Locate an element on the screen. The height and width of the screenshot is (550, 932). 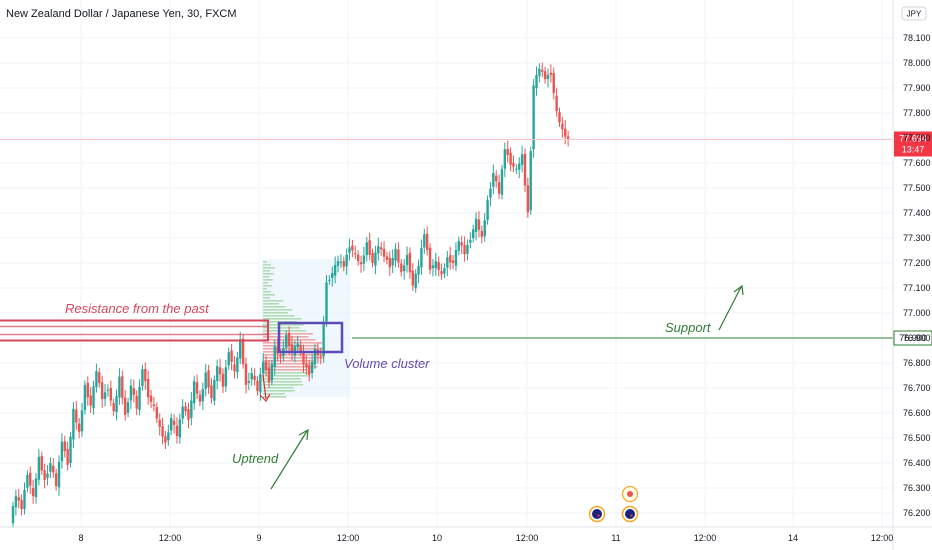
currency-badge-box is located at coordinates (914, 13).